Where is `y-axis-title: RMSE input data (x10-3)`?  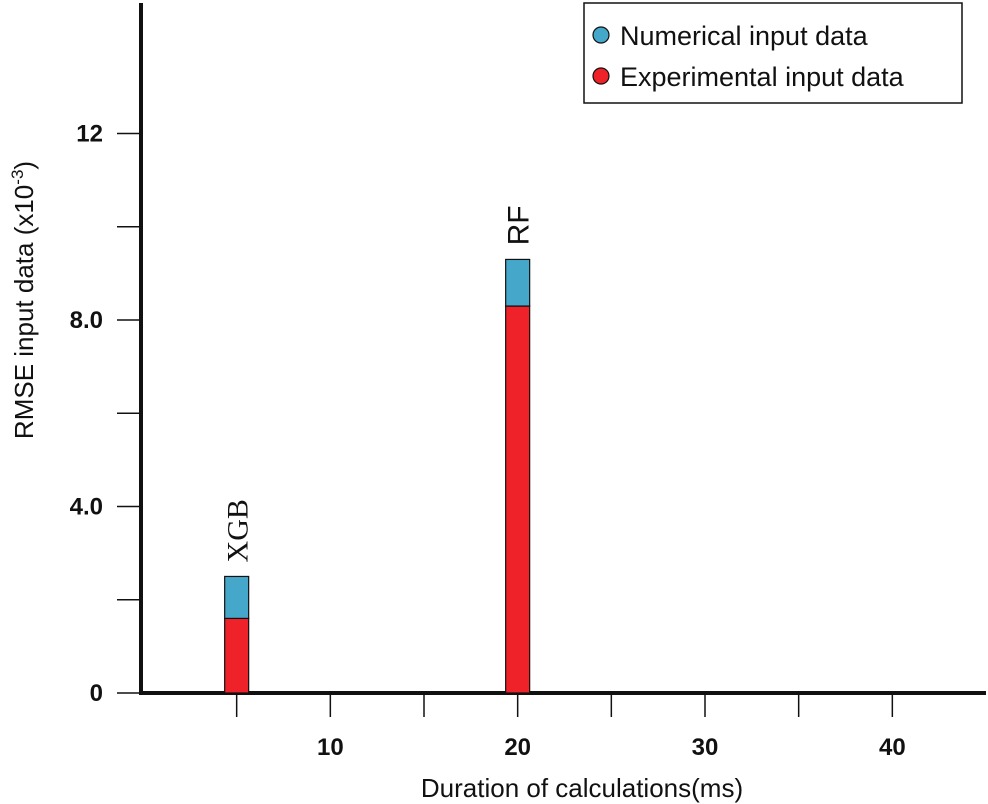
y-axis-title: RMSE input data (x10-3) is located at coordinates (23, 300).